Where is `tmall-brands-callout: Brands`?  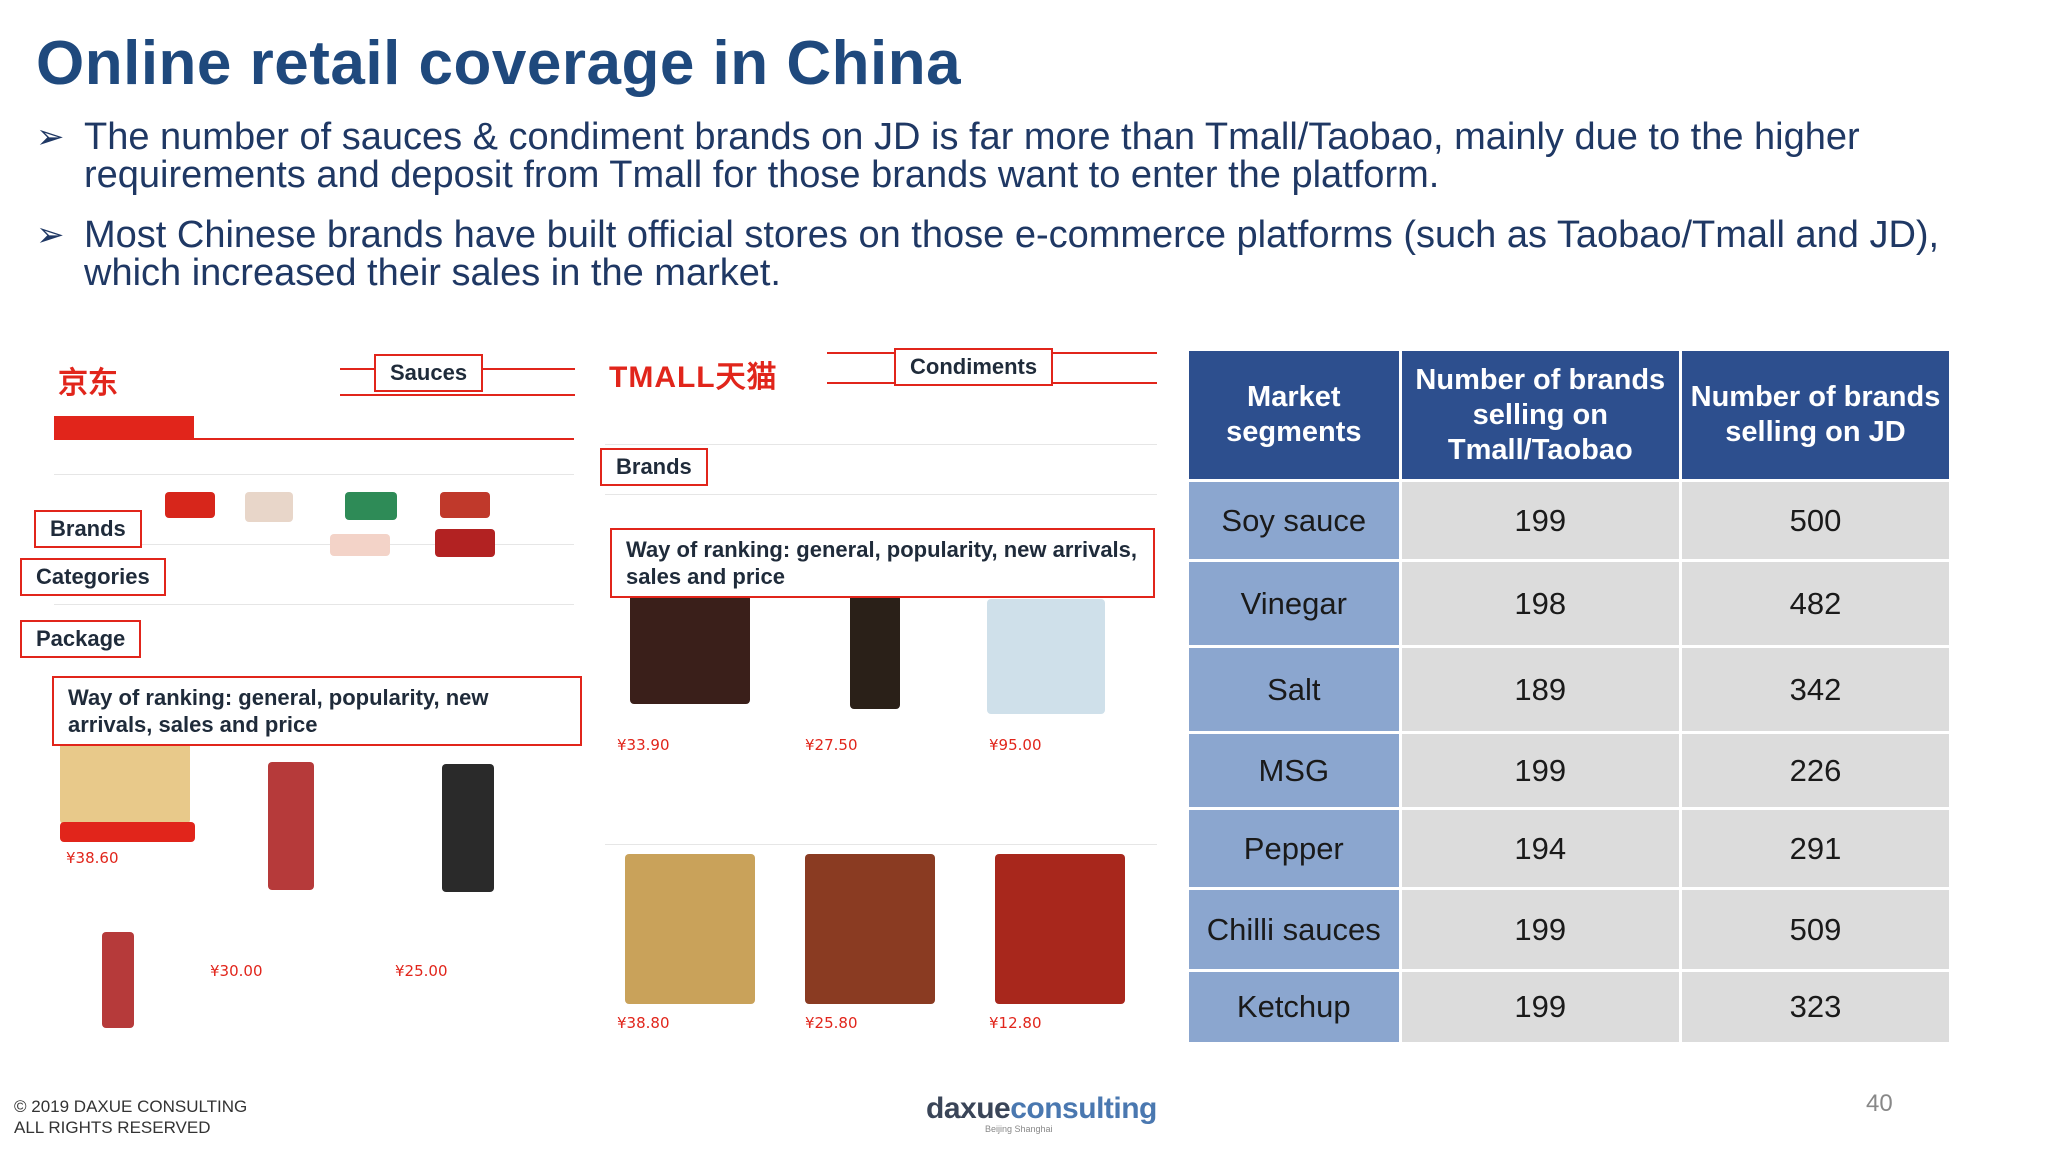
tmall-brands-callout: Brands is located at coordinates (654, 467).